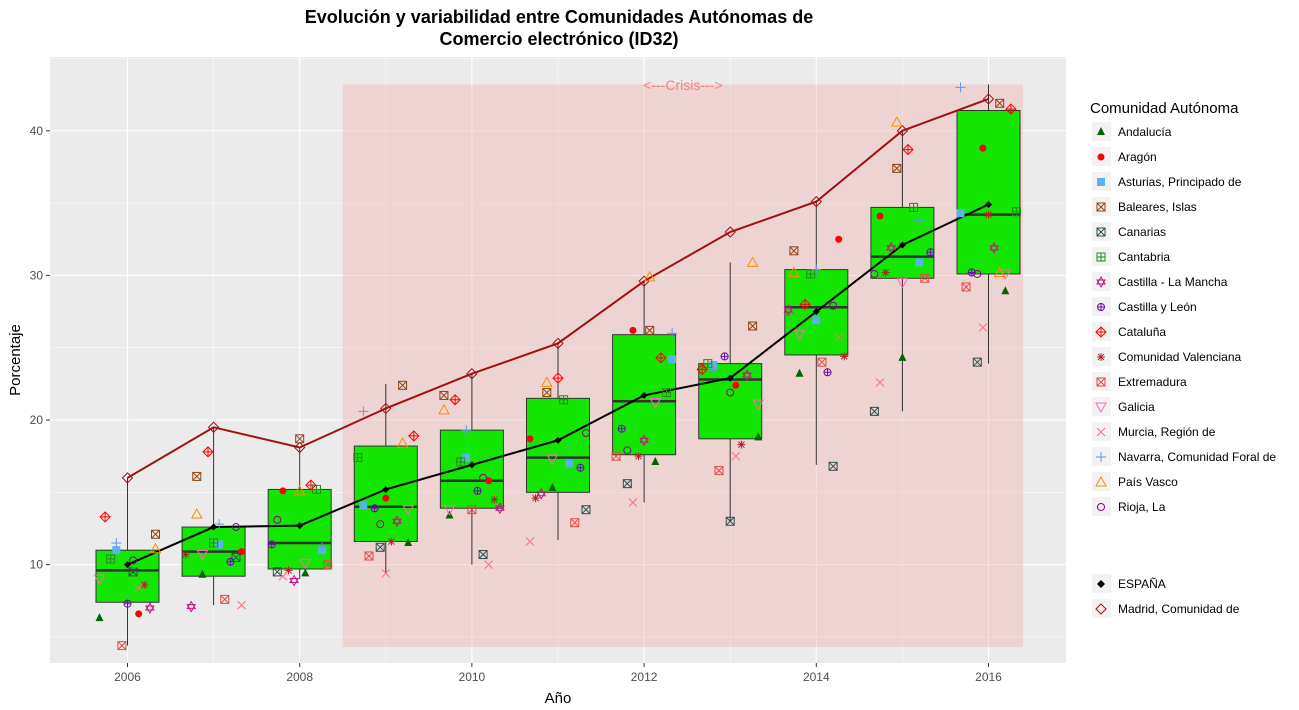  I want to click on legend-label: Madrid, Comunidad de, so click(1179, 609).